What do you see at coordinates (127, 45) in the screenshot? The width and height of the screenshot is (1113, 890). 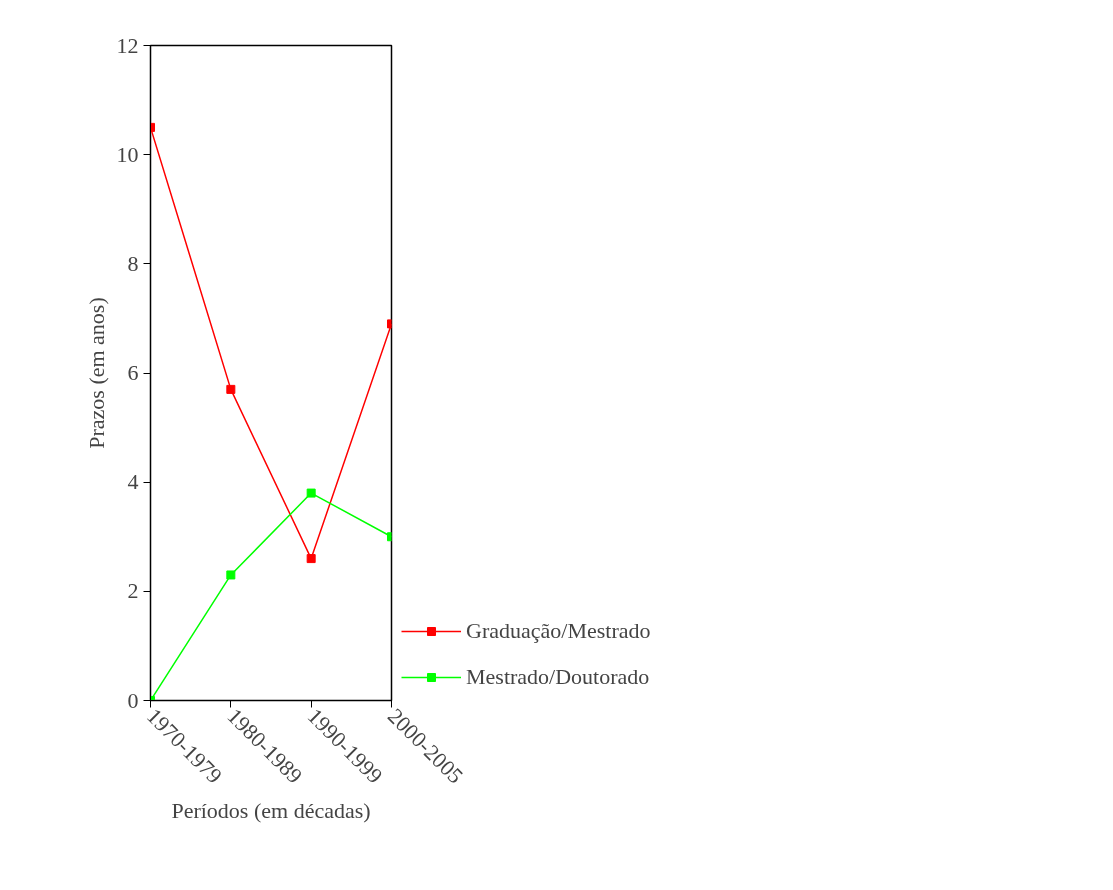 I see `y-tick-label: 12` at bounding box center [127, 45].